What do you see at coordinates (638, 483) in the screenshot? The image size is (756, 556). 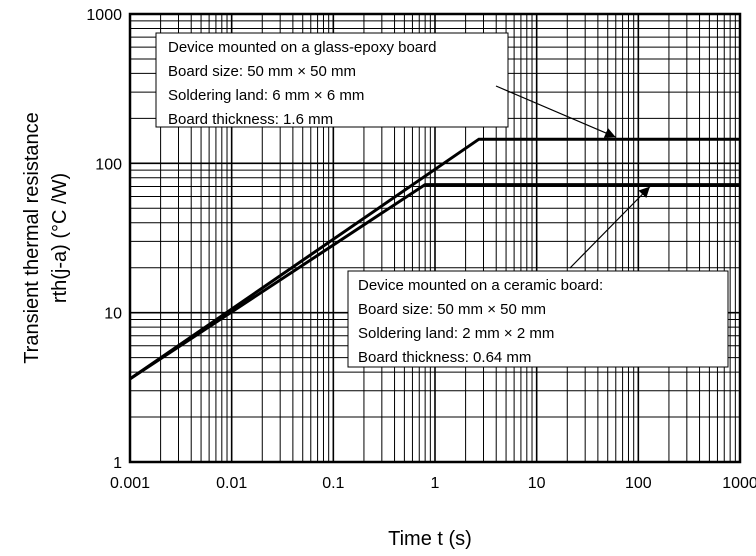 I see `x-tick-label: 100` at bounding box center [638, 483].